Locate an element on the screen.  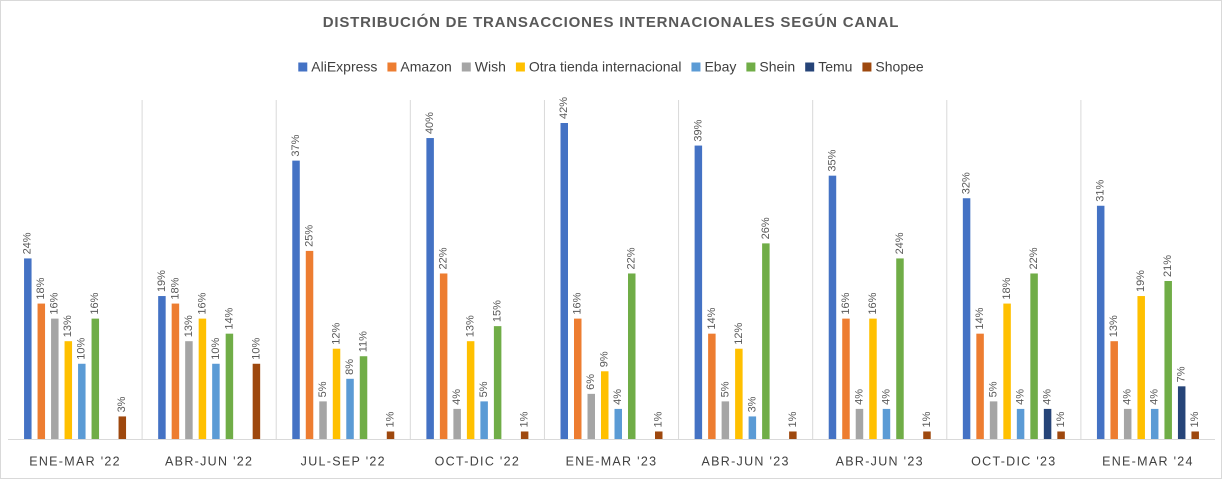
value-label: 39% is located at coordinates (698, 130).